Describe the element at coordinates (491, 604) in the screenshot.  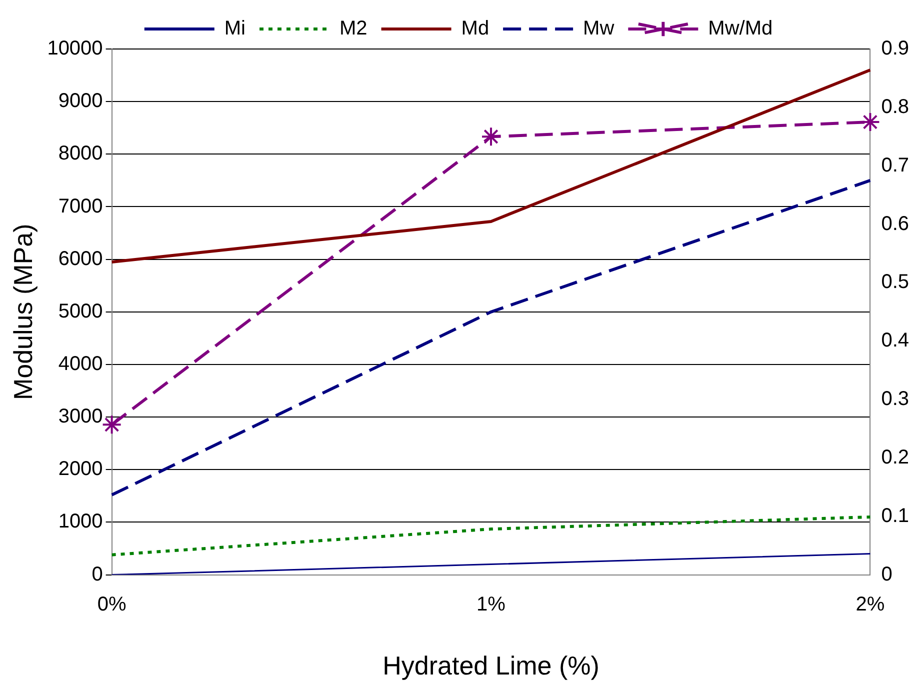
I see `x-tick-label: 1%` at that location.